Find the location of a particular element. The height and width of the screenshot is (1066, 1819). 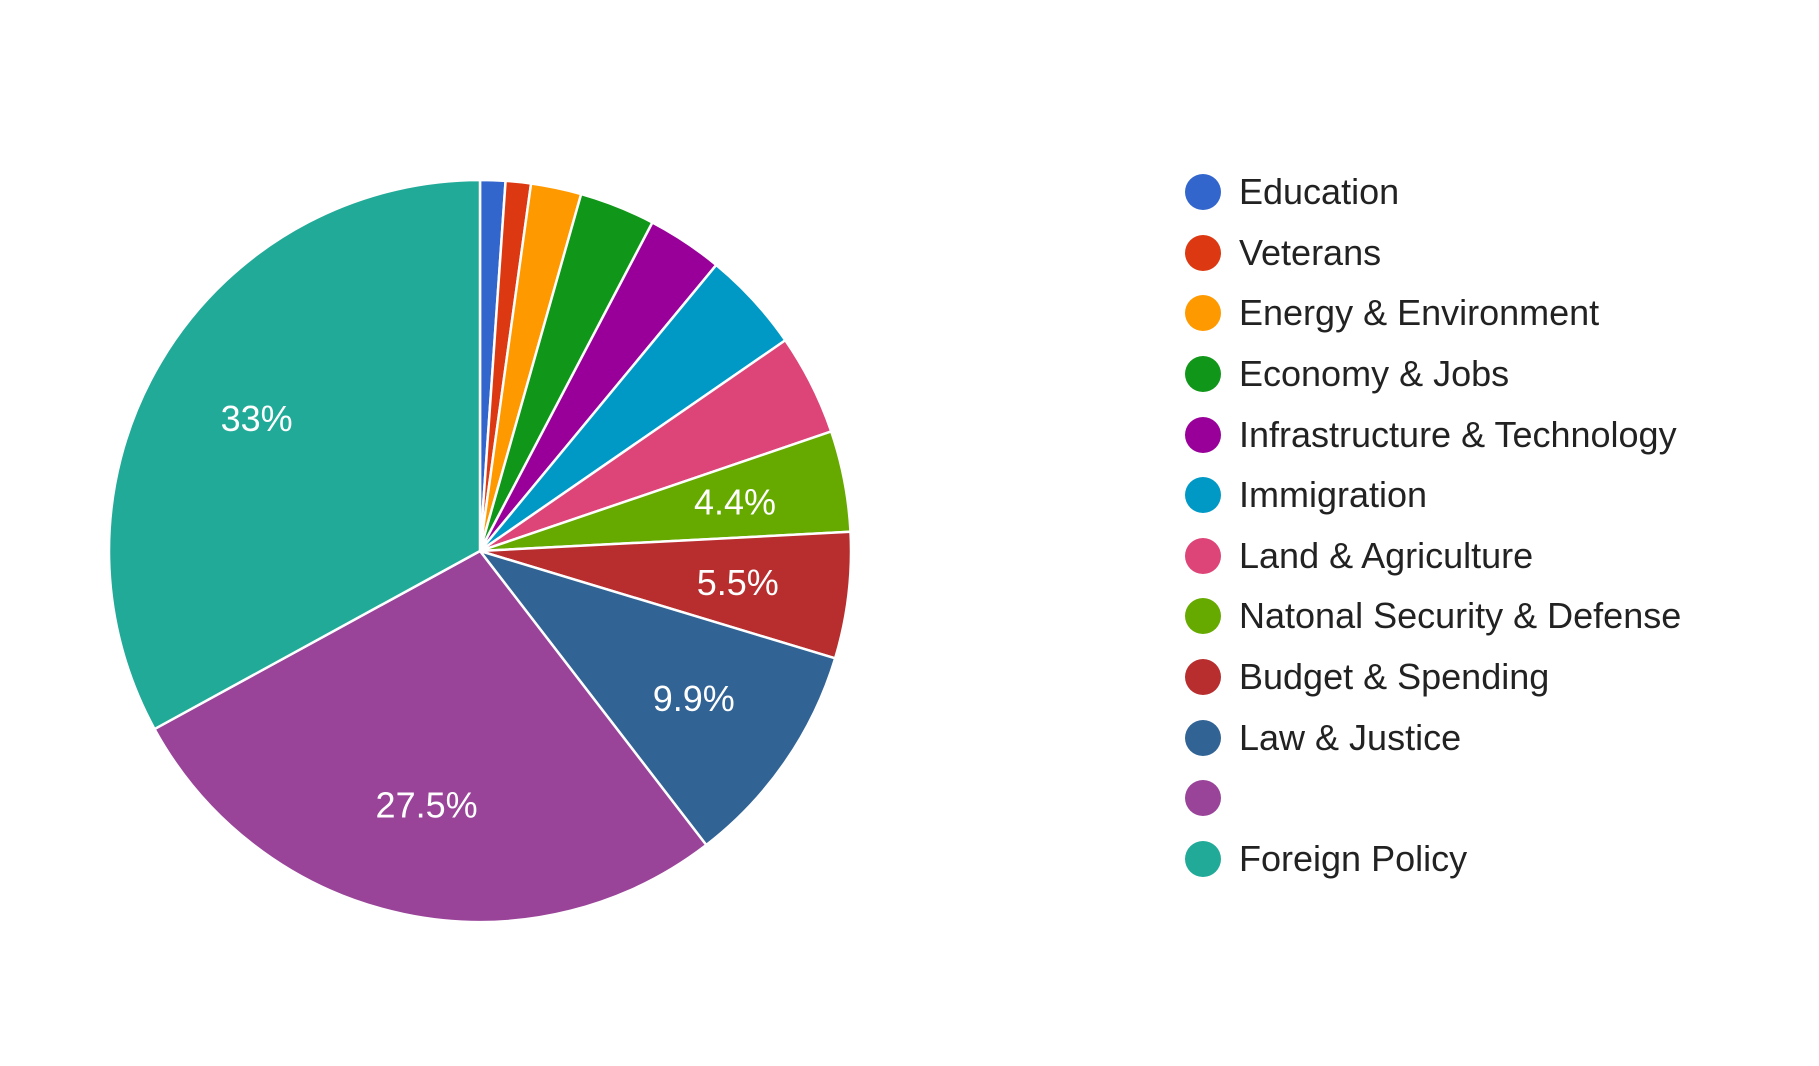

pie-slice-labels: 4.4% 5.5% 9.9% 27.5% 33% is located at coordinates (500, 612).